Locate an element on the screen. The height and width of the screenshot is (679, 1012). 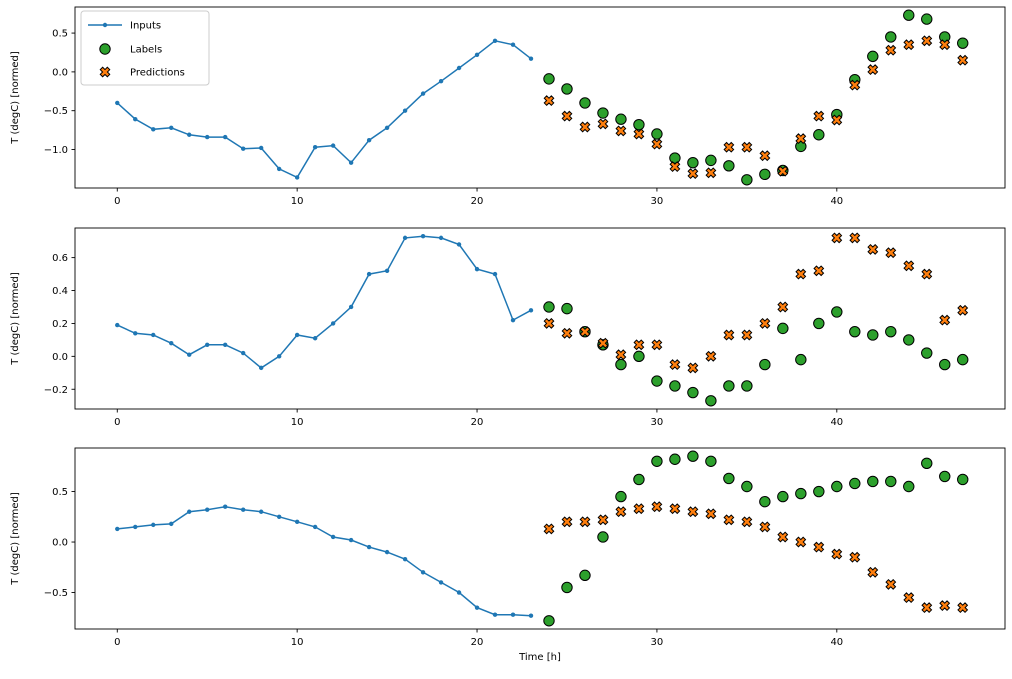
legend-predictions-x-icon is located at coordinates (105, 72).